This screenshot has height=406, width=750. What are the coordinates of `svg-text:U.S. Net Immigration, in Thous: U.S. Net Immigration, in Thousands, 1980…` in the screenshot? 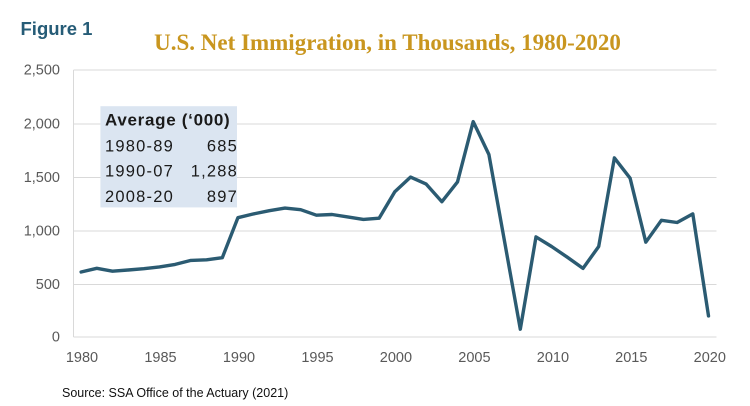 It's located at (387, 42).